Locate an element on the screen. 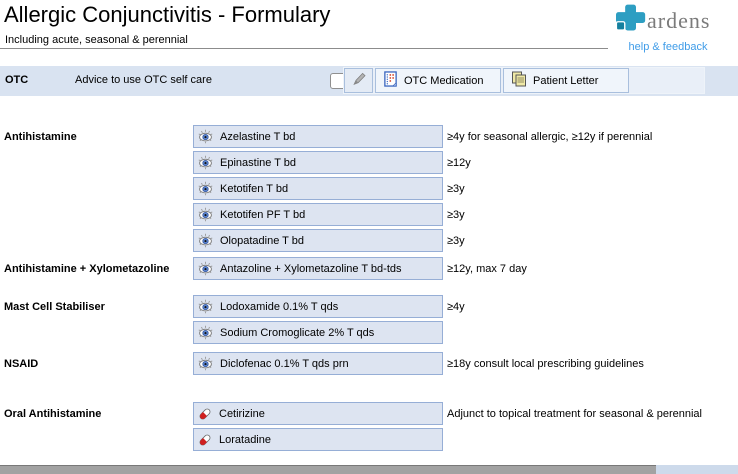 The image size is (738, 474). medication-button-label: Lodoxamide 0.1% T qds is located at coordinates (279, 306).